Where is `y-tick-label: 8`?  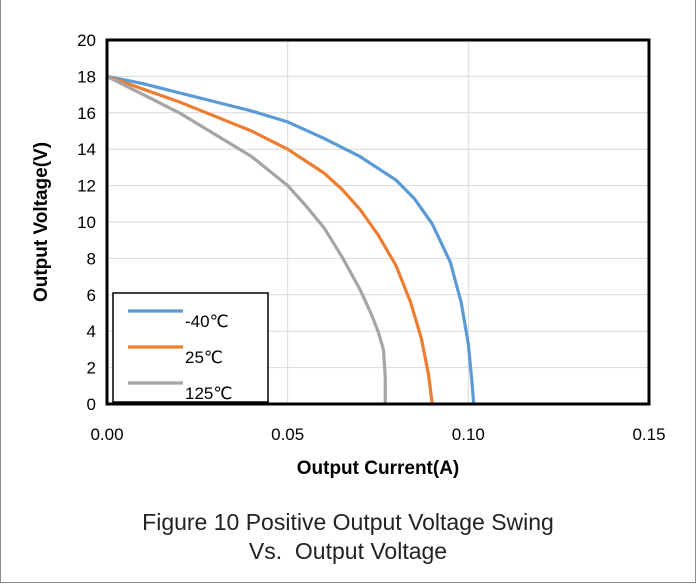
y-tick-label: 8 is located at coordinates (91, 258).